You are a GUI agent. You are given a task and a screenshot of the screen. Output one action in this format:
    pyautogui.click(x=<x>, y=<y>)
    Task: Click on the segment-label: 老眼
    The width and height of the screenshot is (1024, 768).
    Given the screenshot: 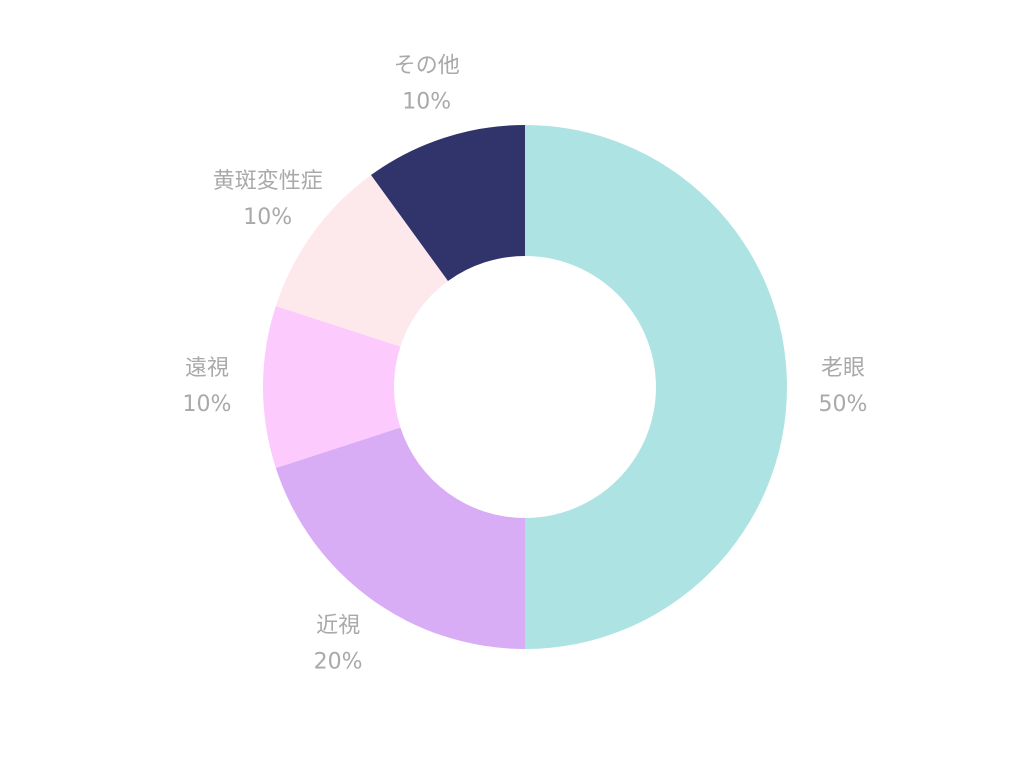 What is the action you would take?
    pyautogui.click(x=843, y=368)
    